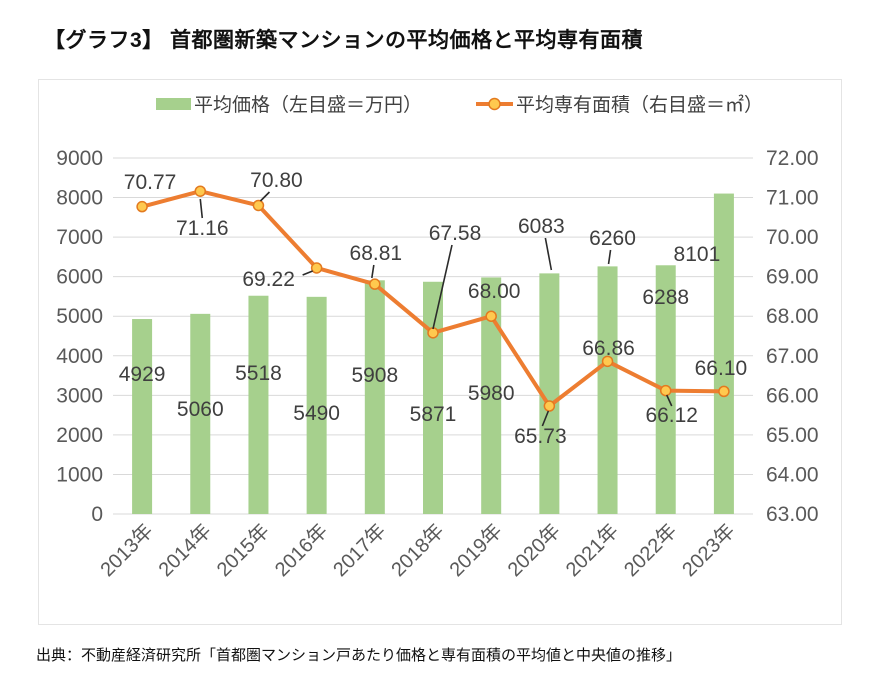 The image size is (882, 696). What do you see at coordinates (721, 368) in the screenshot?
I see `area-label: 66.10` at bounding box center [721, 368].